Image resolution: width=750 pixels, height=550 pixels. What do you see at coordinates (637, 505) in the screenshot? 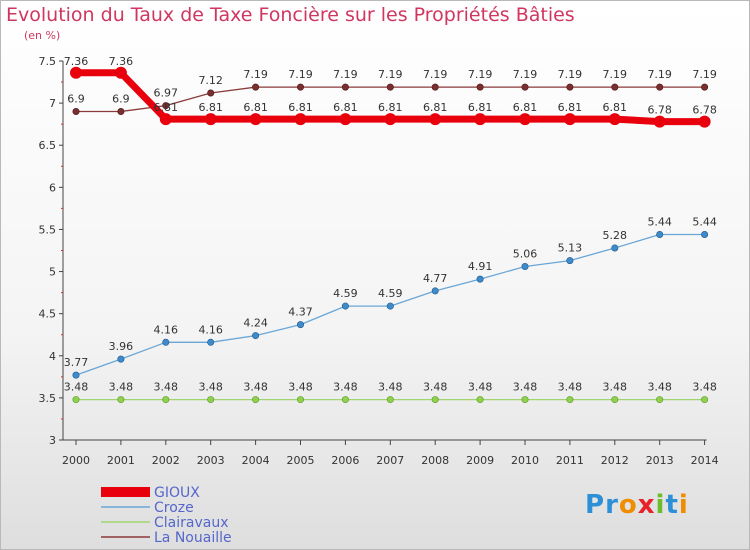
I see `proxiti-logo: Proxiti` at bounding box center [637, 505].